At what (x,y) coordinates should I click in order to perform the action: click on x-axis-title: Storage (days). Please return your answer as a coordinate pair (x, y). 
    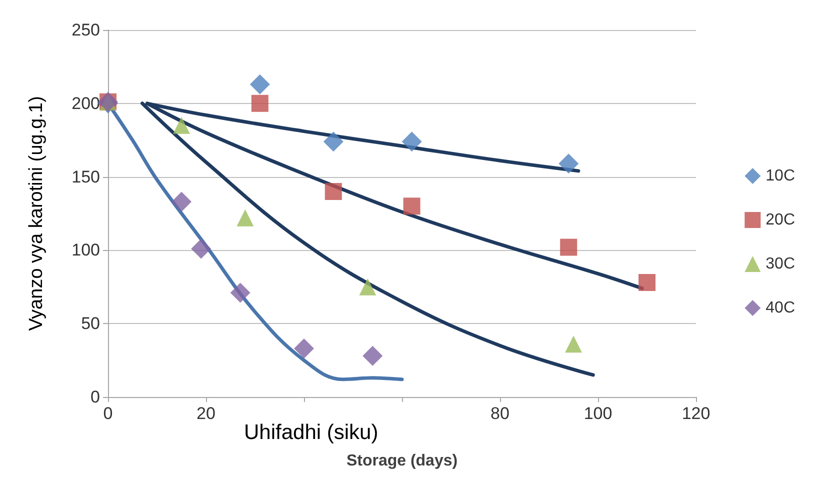
    Looking at the image, I should click on (402, 461).